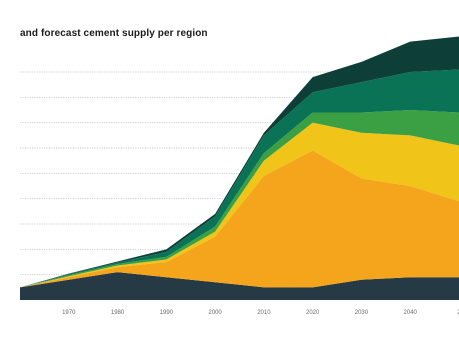 Image resolution: width=459 pixels, height=356 pixels. Describe the element at coordinates (313, 313) in the screenshot. I see `x-tick-label-6: 2020` at that location.